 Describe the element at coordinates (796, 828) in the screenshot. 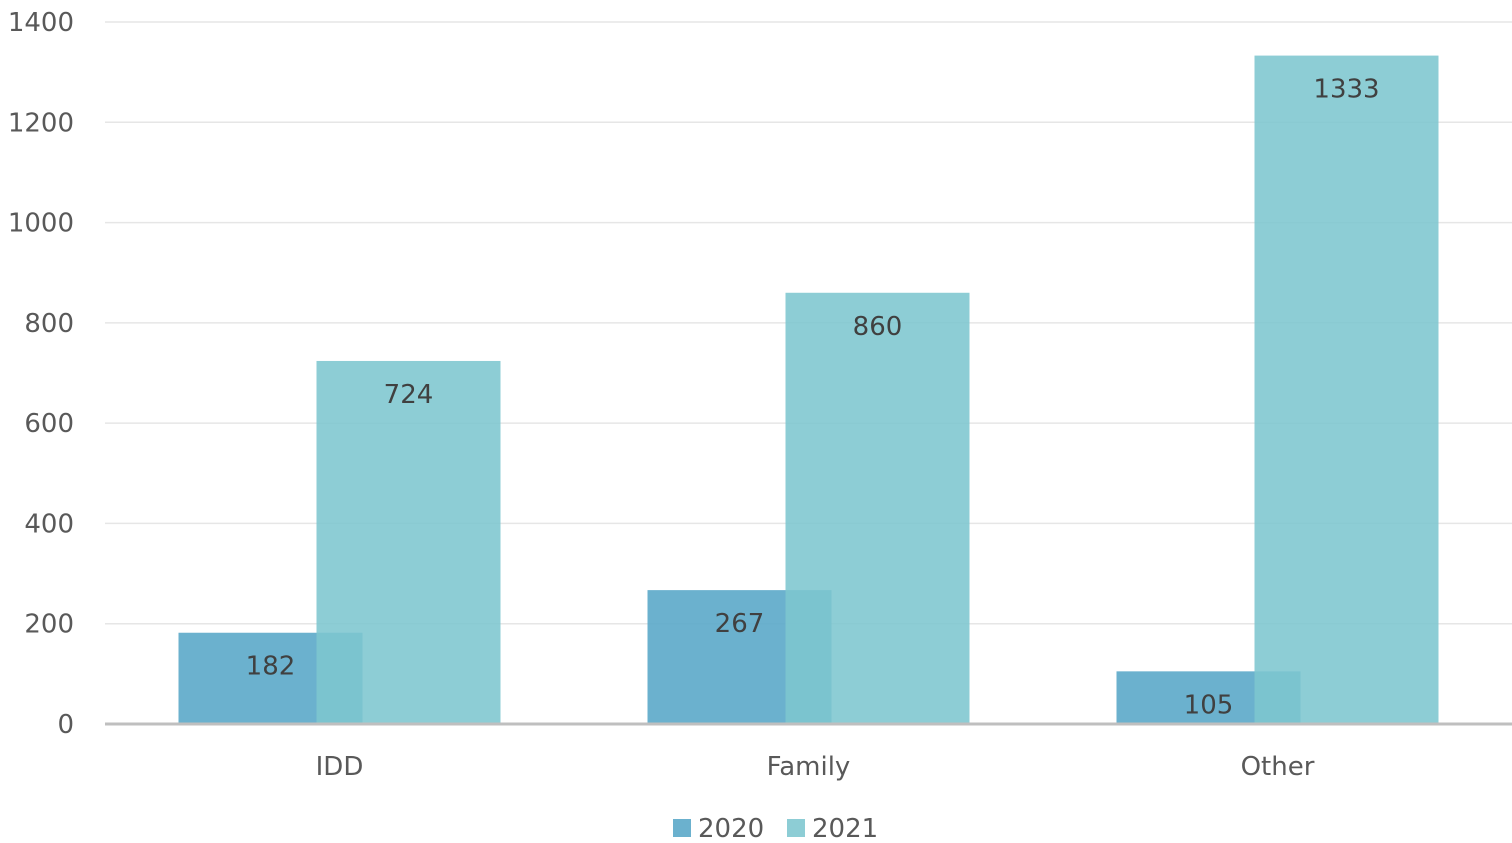

I see `legend-swatch-2021` at that location.